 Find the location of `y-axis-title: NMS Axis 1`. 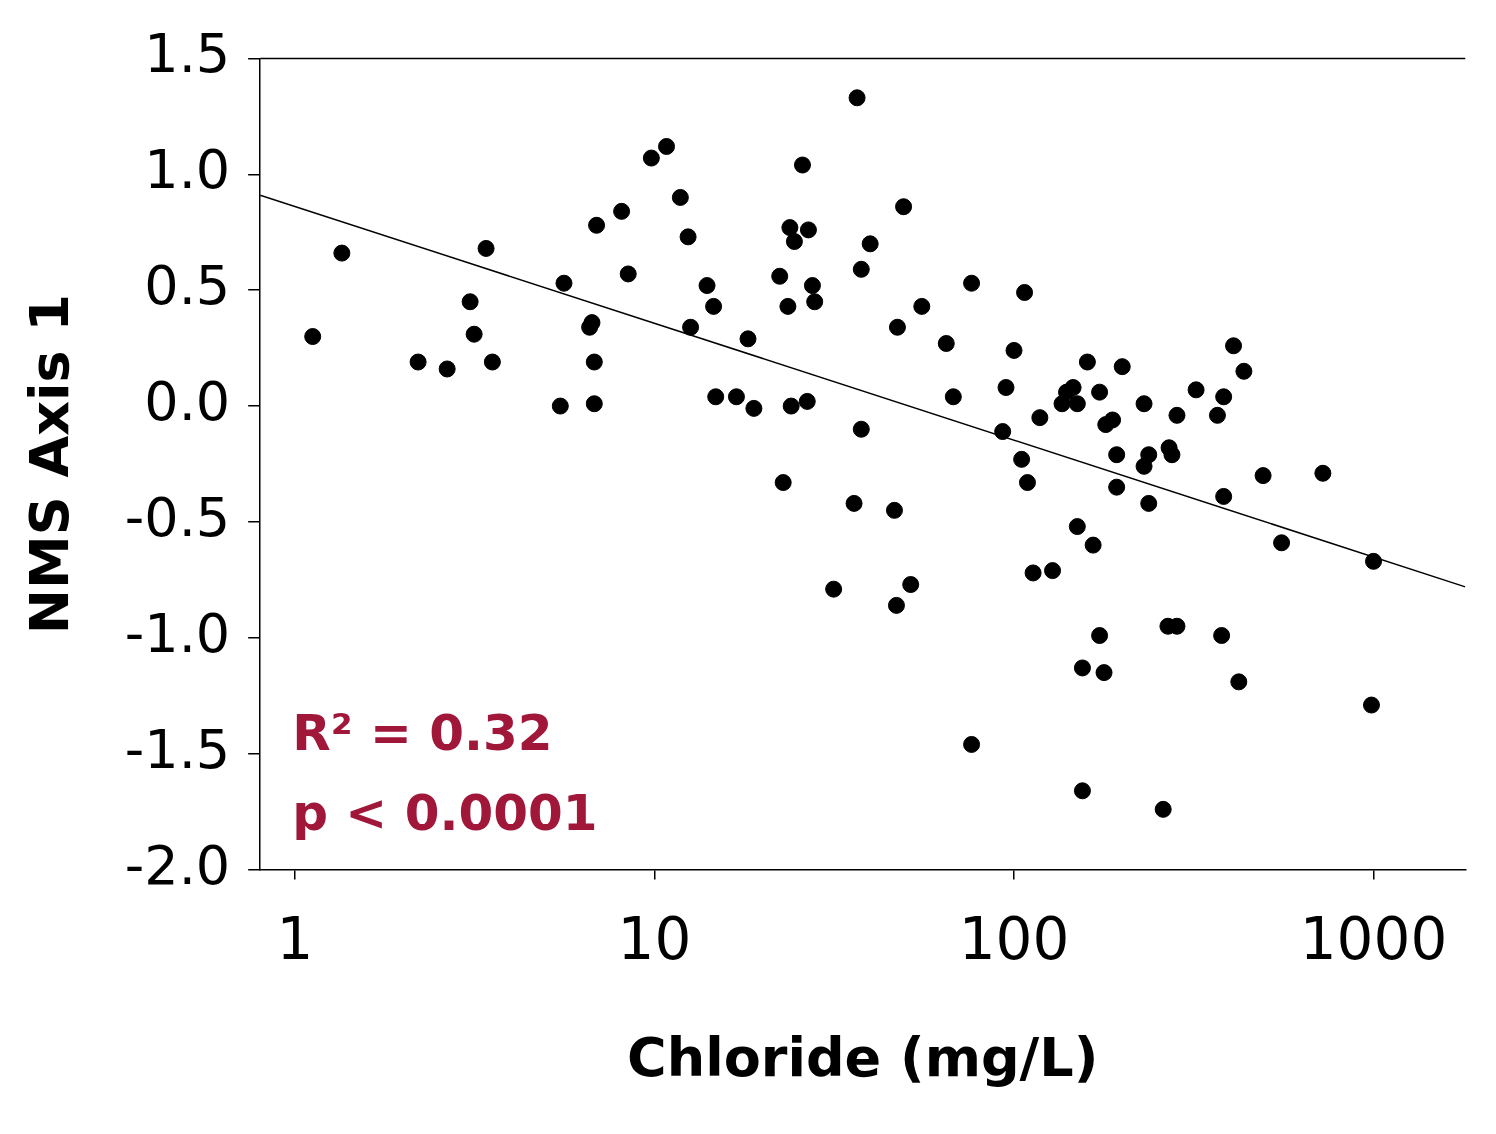

y-axis-title: NMS Axis 1 is located at coordinates (50, 464).